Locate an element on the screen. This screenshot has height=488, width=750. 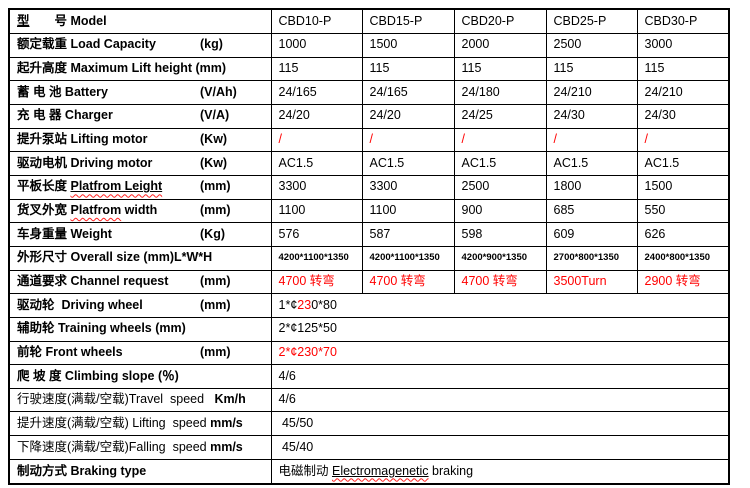
row-label-platform-length: 平板长度 Platfrom Leight (mm) is located at coordinates (140, 187).